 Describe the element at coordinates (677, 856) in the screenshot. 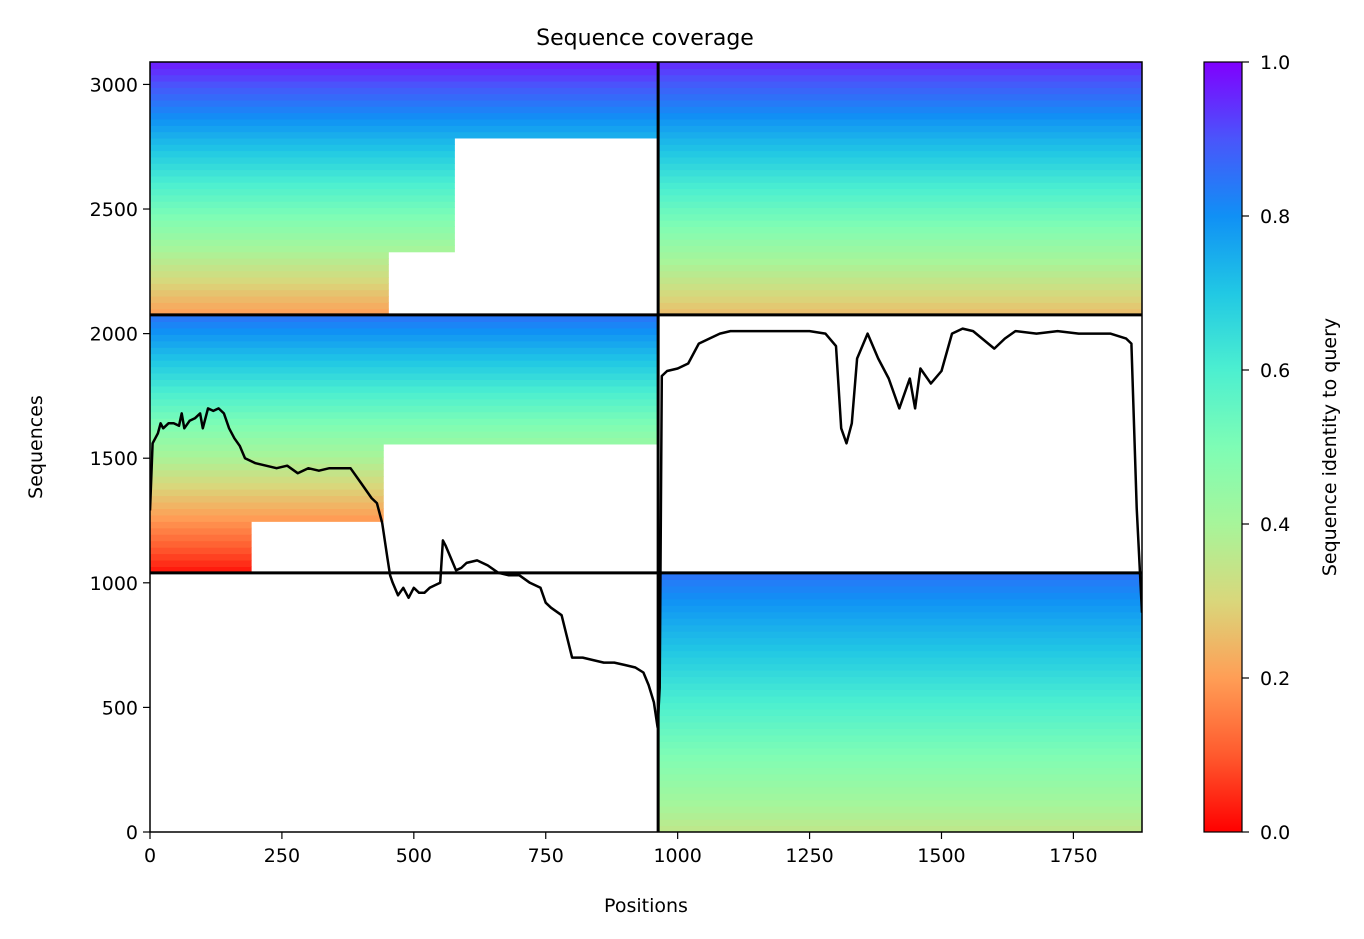

I see `x-tick-label: 1000` at that location.